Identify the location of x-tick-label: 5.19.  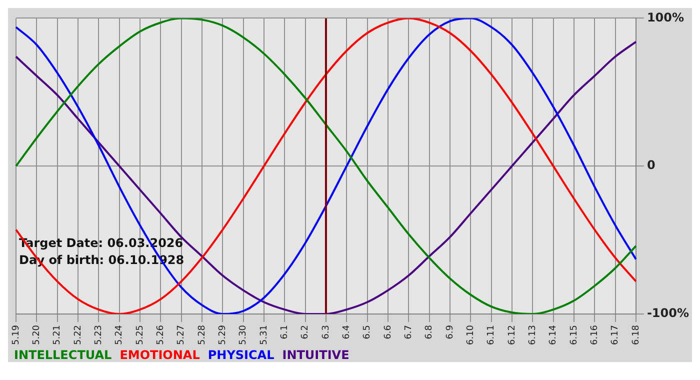
(16, 335).